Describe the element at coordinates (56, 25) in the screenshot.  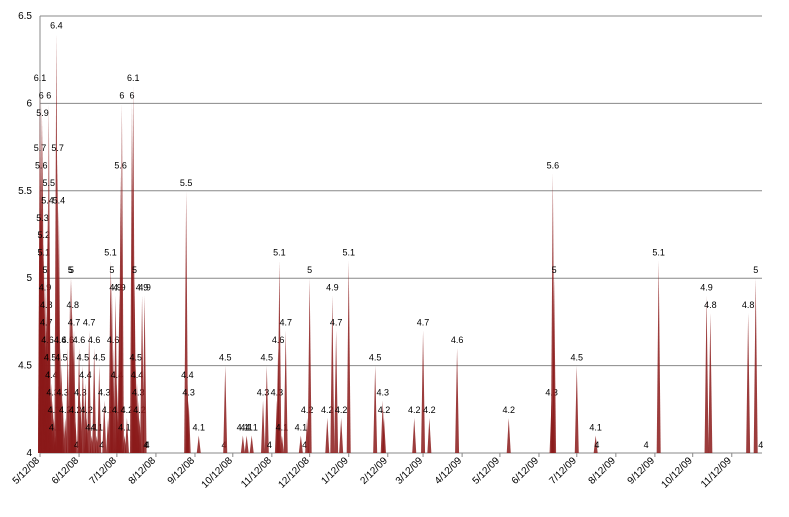
I see `value-label: 6.4` at that location.